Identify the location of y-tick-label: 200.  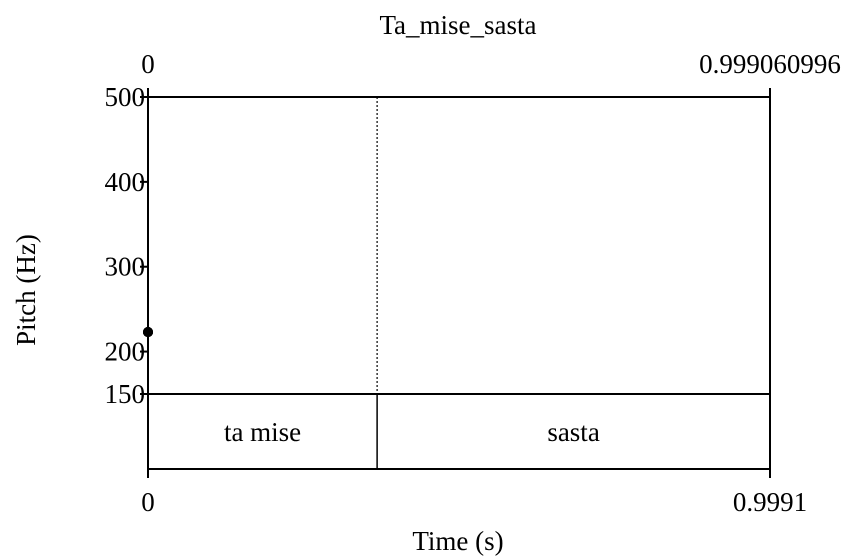
(125, 352).